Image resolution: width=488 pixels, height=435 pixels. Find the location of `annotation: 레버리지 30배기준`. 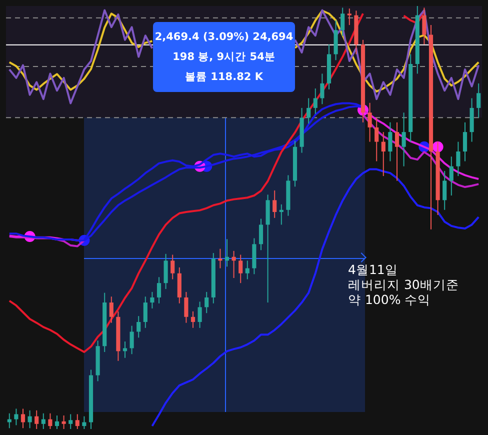

annotation: 레버리지 30배기준 is located at coordinates (403, 284).